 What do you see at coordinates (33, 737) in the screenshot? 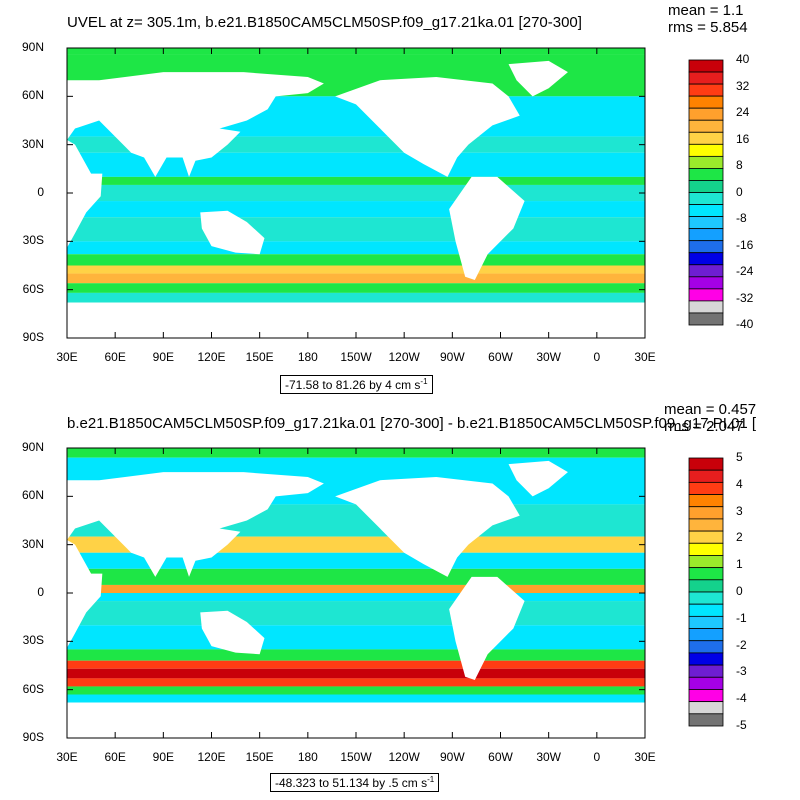
I see `lat-tick-label: 90S` at bounding box center [33, 737].